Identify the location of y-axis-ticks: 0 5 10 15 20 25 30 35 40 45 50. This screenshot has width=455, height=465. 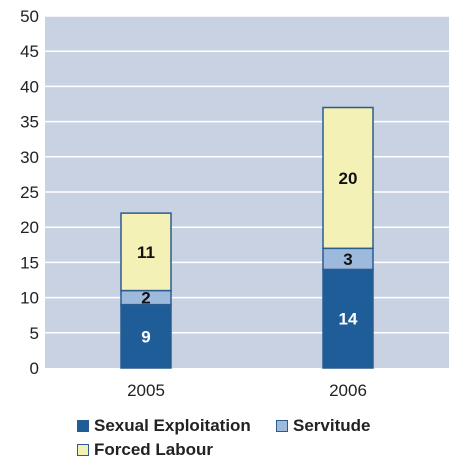
(29, 192).